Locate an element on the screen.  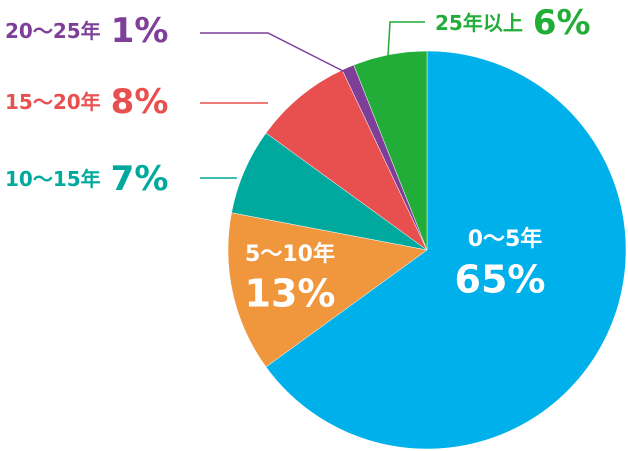
slice-label-group: 20～25年 1% is located at coordinates (86, 31).